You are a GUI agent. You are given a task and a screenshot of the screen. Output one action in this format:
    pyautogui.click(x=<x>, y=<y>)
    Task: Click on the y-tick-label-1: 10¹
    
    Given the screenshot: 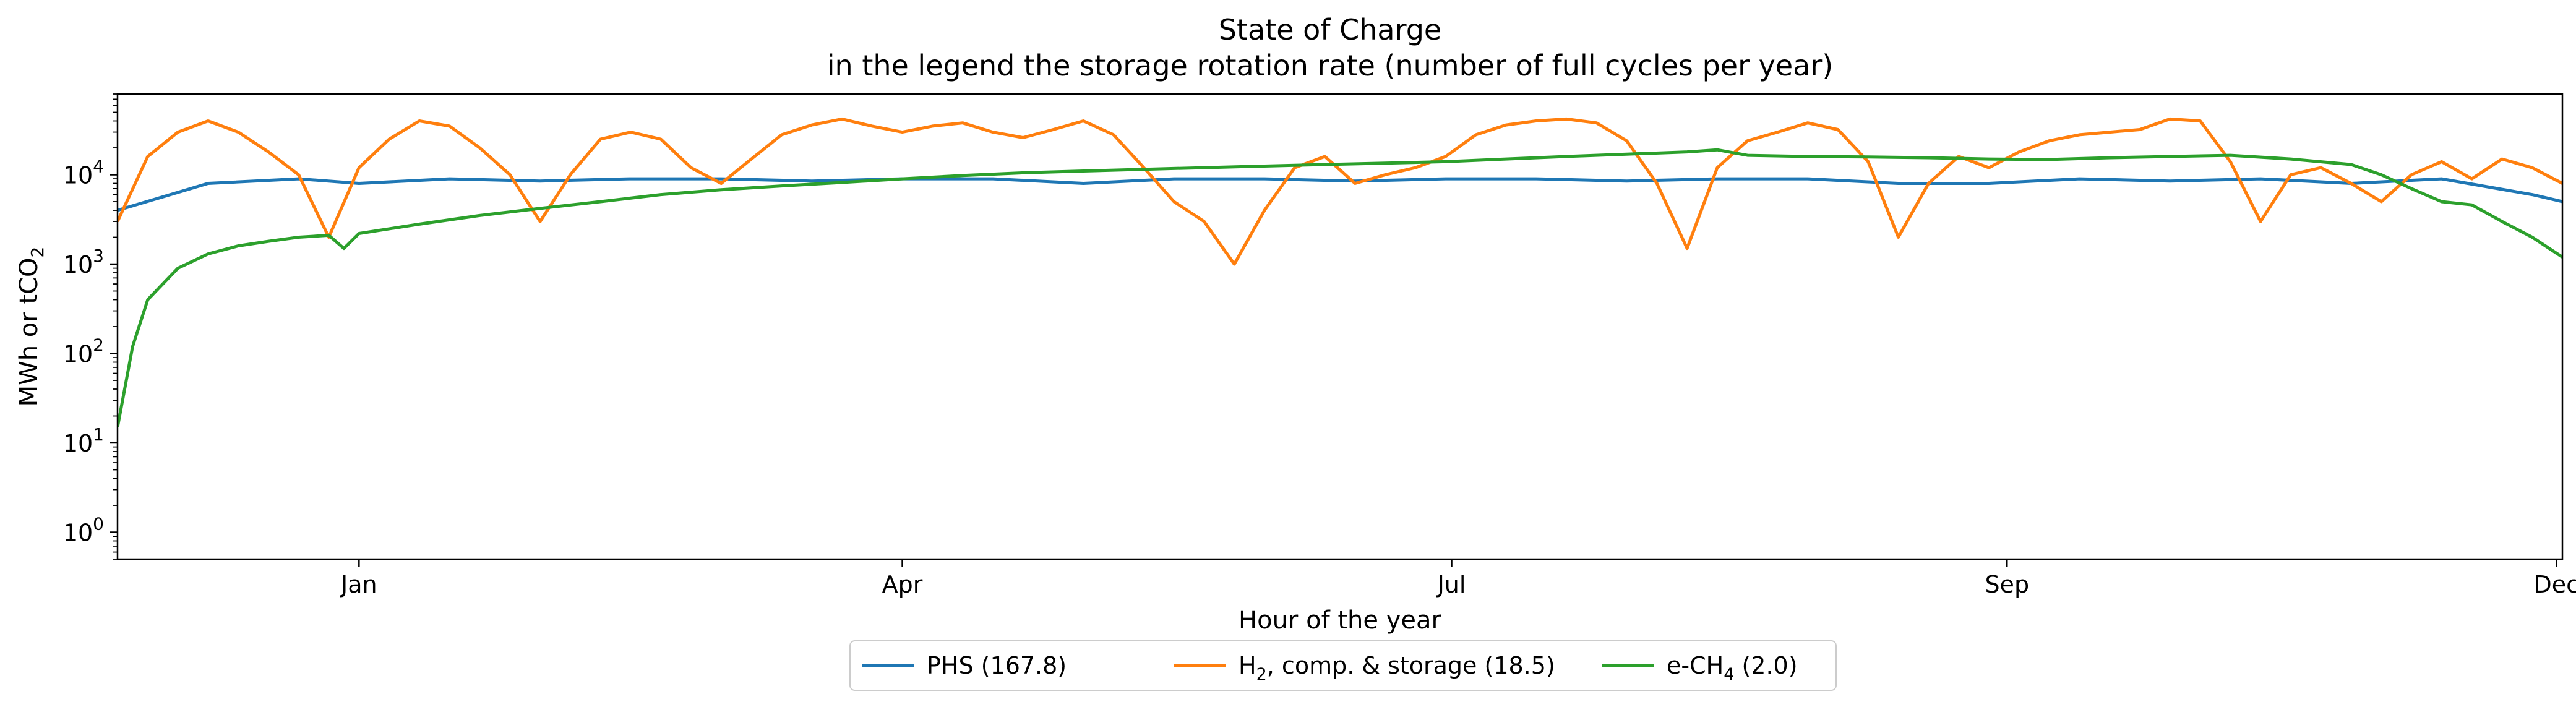 What is the action you would take?
    pyautogui.click(x=83, y=440)
    